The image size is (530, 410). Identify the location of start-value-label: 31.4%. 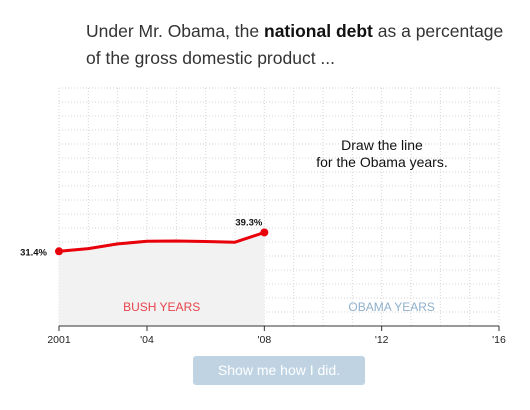
(33, 252).